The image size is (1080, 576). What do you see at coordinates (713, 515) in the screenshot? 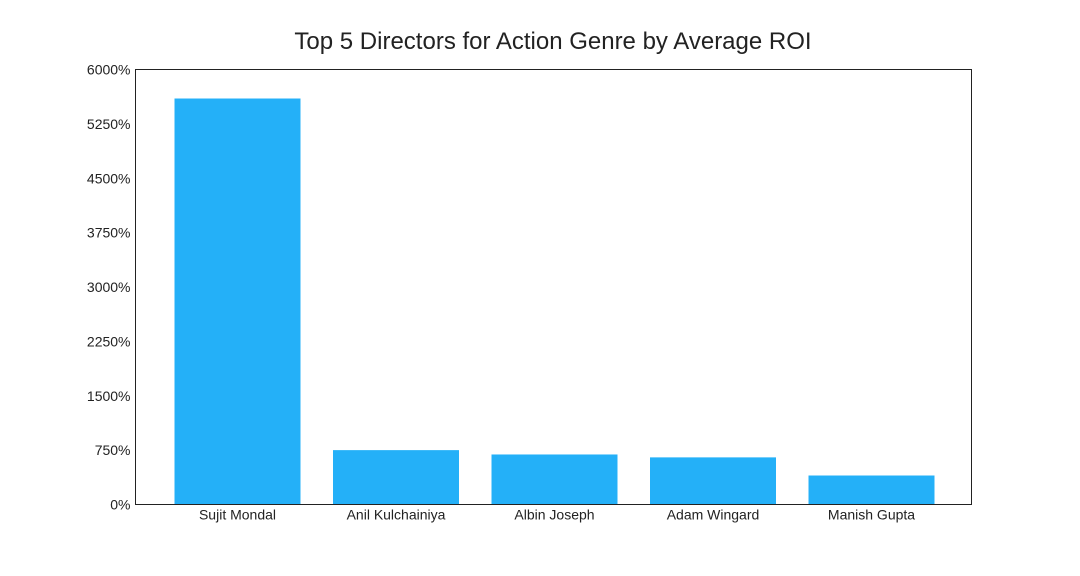
I see `x-tick-label: Adam Wingard` at bounding box center [713, 515].